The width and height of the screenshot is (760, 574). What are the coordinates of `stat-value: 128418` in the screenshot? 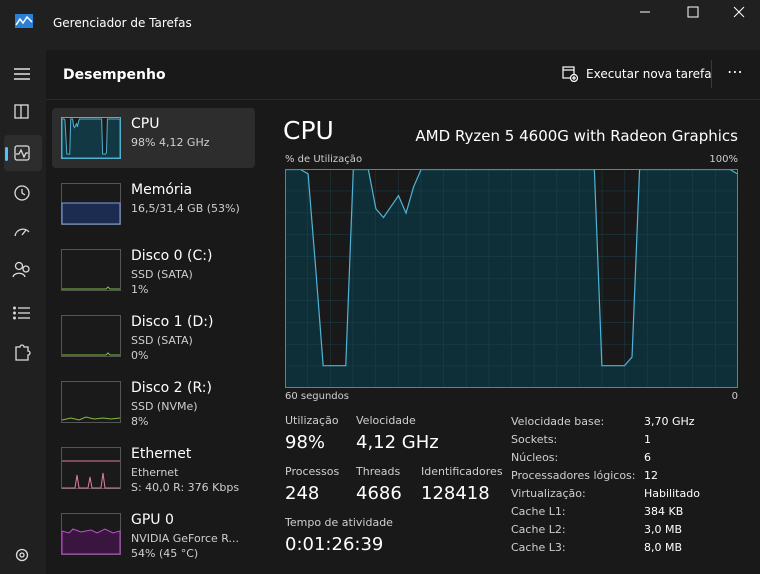 It's located at (455, 493).